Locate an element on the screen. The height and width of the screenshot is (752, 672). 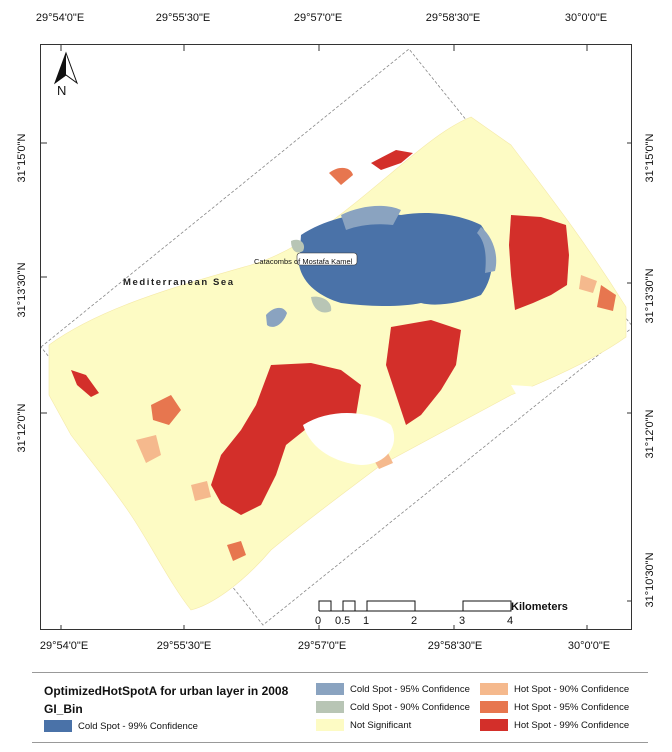
hot-spot-99-center-cluster is located at coordinates (423, 372).